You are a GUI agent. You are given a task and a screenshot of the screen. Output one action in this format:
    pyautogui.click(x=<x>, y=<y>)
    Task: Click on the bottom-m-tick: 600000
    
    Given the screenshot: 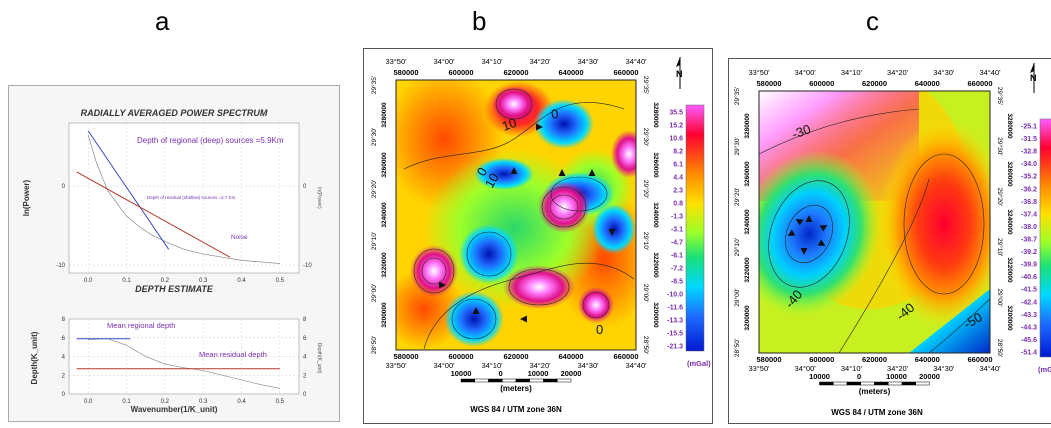 What is the action you would take?
    pyautogui.click(x=460, y=356)
    